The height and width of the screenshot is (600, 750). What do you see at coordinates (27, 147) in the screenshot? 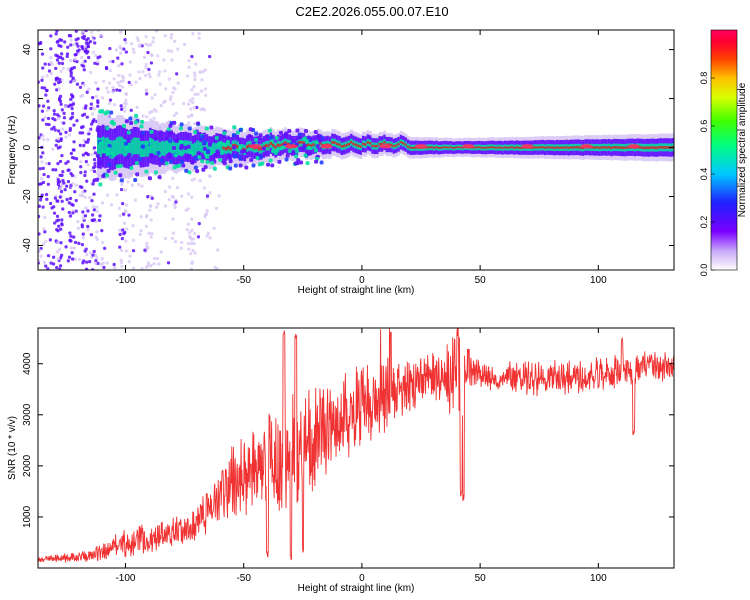
I see `y-tick-label: 0` at bounding box center [27, 147].